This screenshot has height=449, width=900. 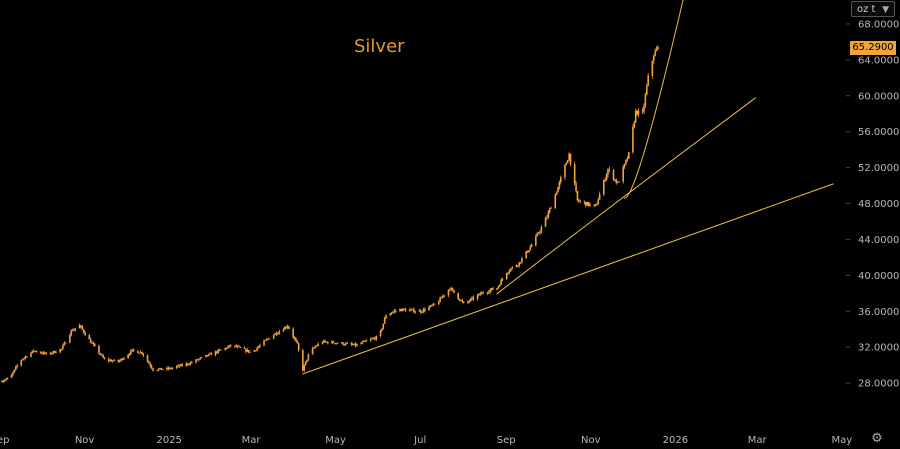 What do you see at coordinates (877, 438) in the screenshot?
I see `gear-icon: ⚙` at bounding box center [877, 438].